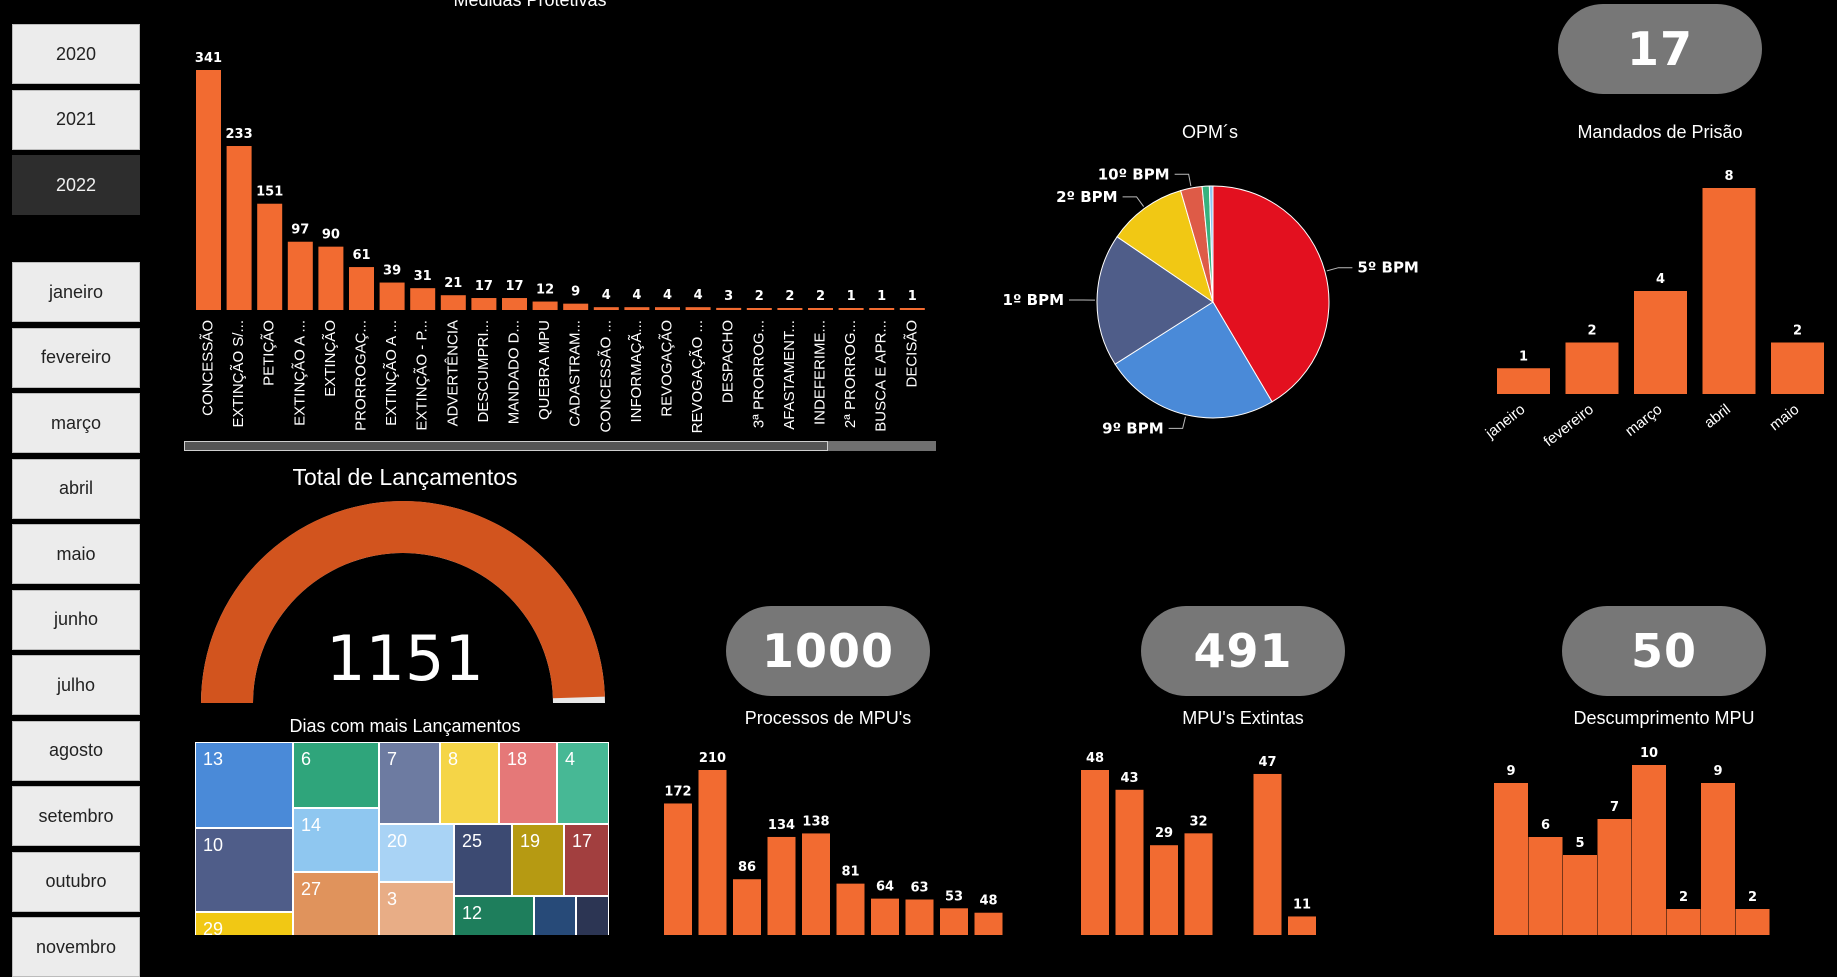 This screenshot has width=1837, height=977. What do you see at coordinates (1643, 420) in the screenshot?
I see `category-label: março` at bounding box center [1643, 420].